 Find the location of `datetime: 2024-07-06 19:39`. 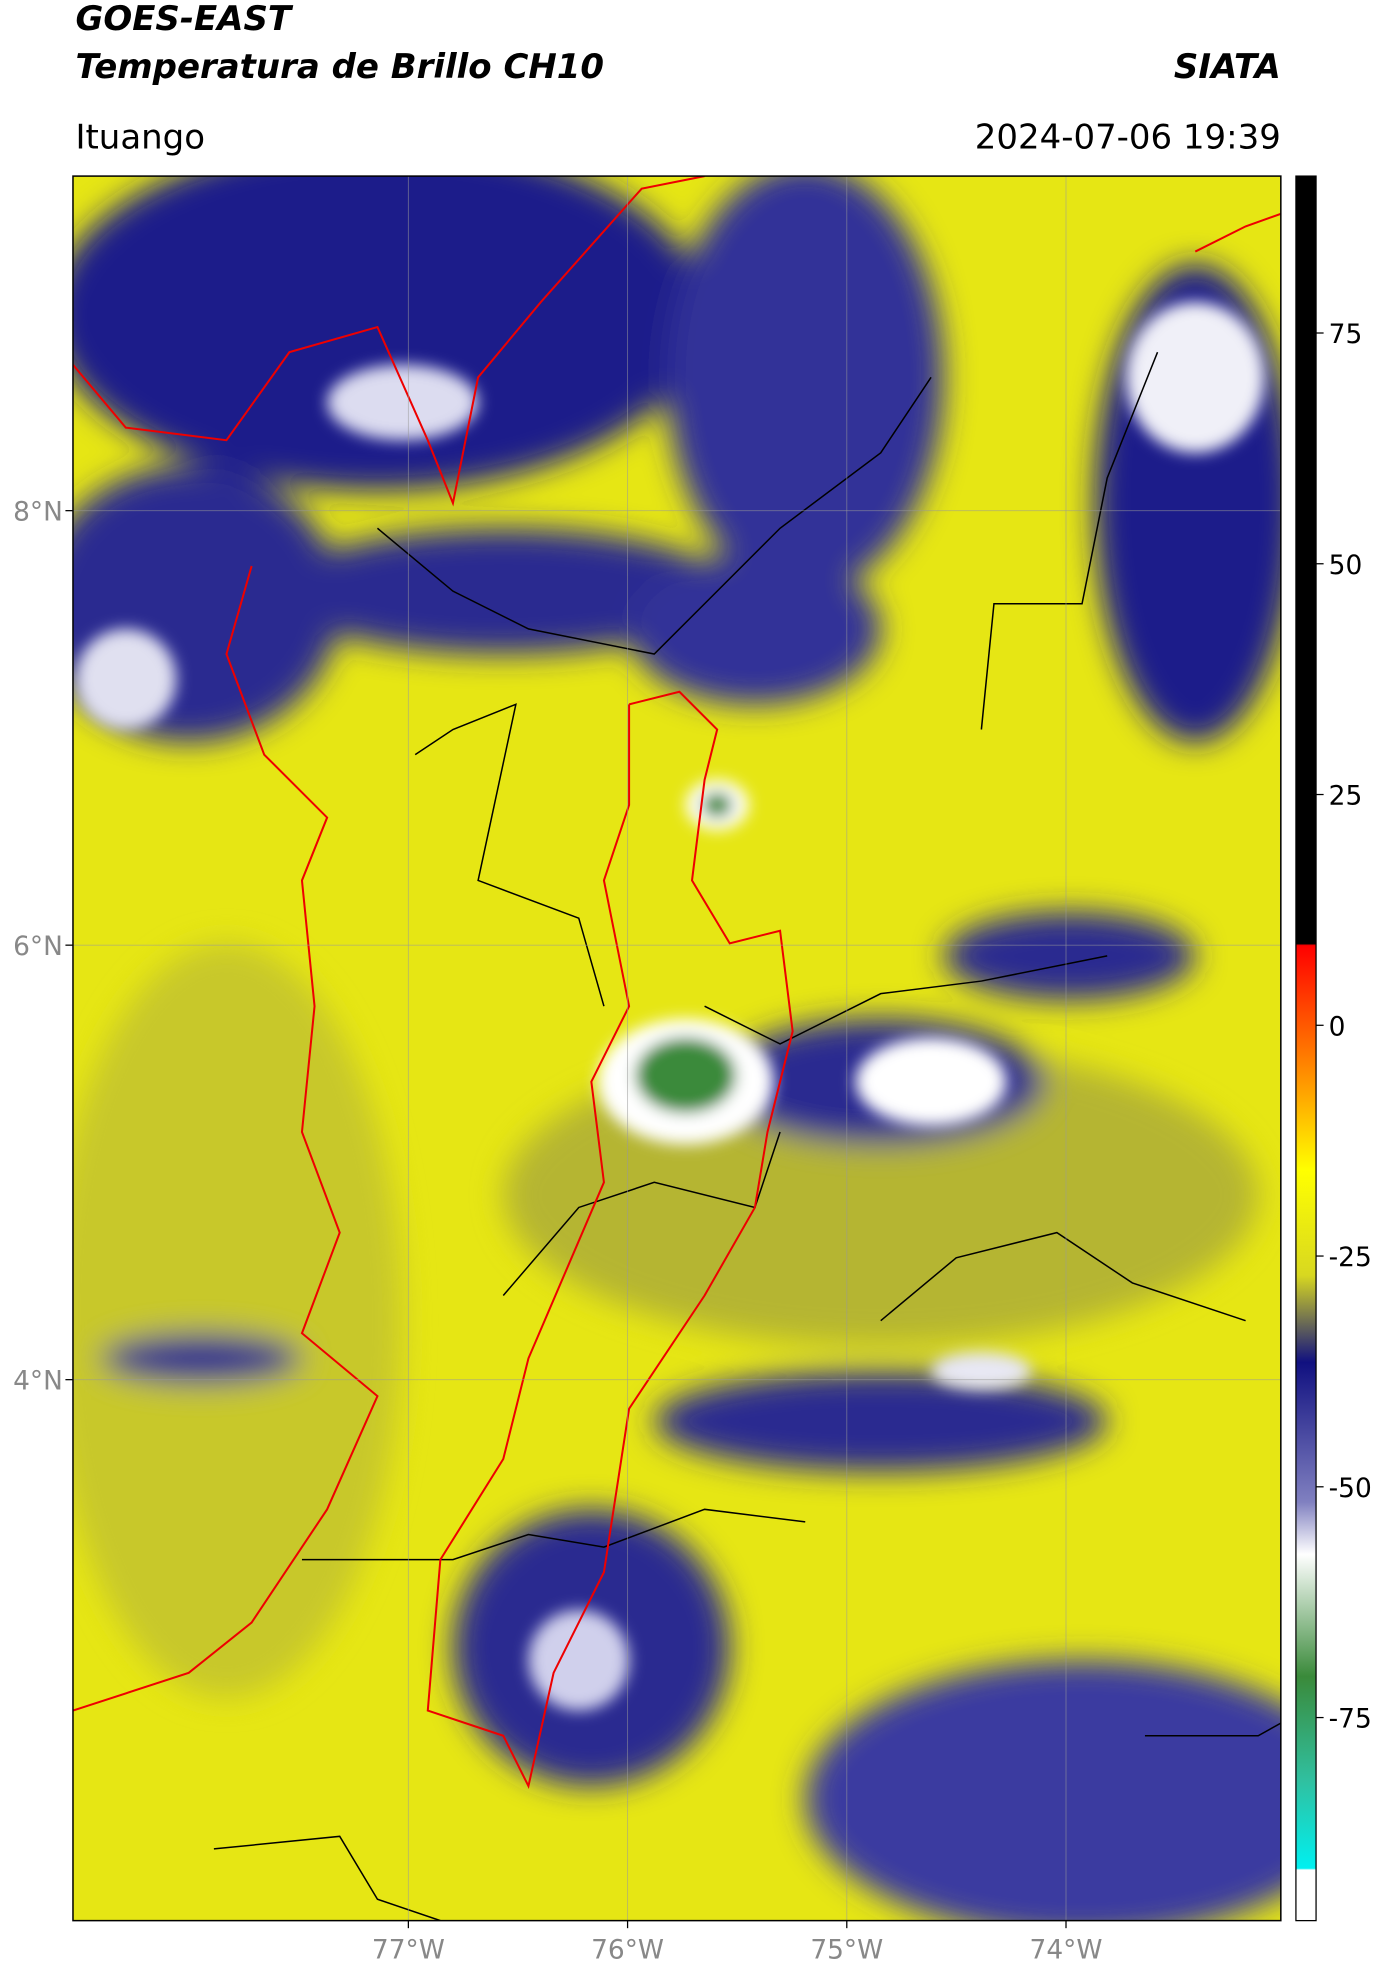

datetime: 2024-07-06 19:39 is located at coordinates (1128, 137).